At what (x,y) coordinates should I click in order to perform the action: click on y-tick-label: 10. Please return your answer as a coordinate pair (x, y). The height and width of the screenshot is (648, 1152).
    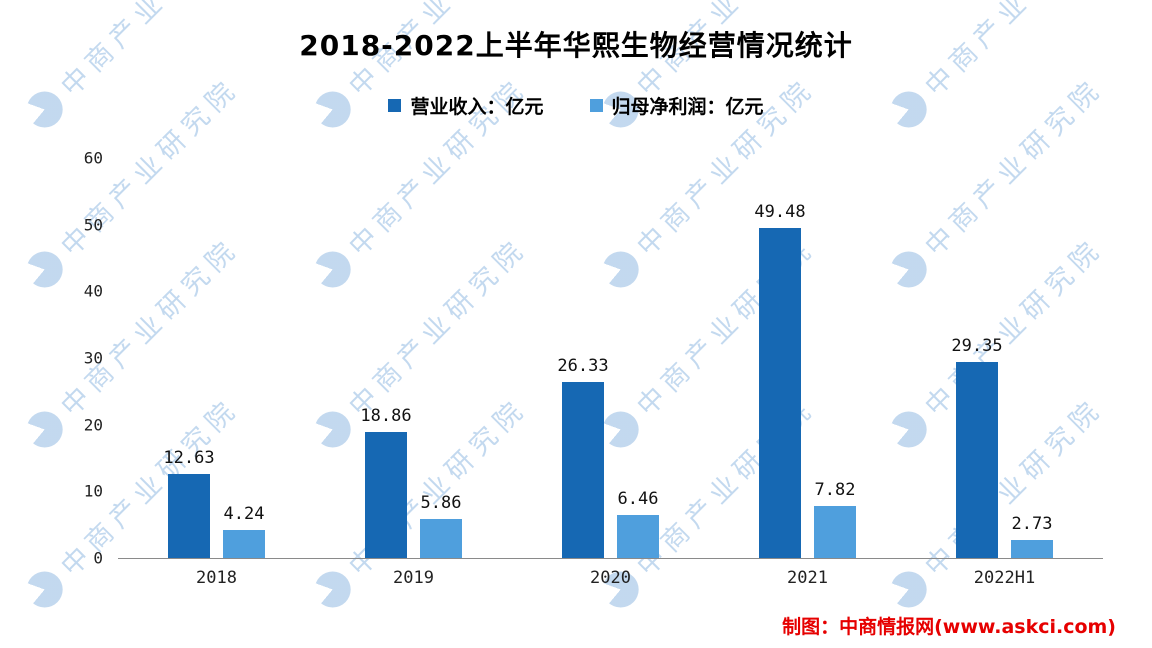
    Looking at the image, I should click on (93, 491).